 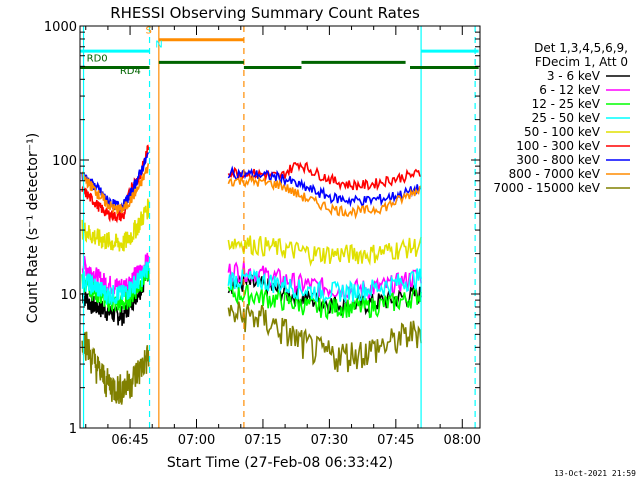 What do you see at coordinates (251, 232) in the screenshot?
I see `series-50-100-` at bounding box center [251, 232].